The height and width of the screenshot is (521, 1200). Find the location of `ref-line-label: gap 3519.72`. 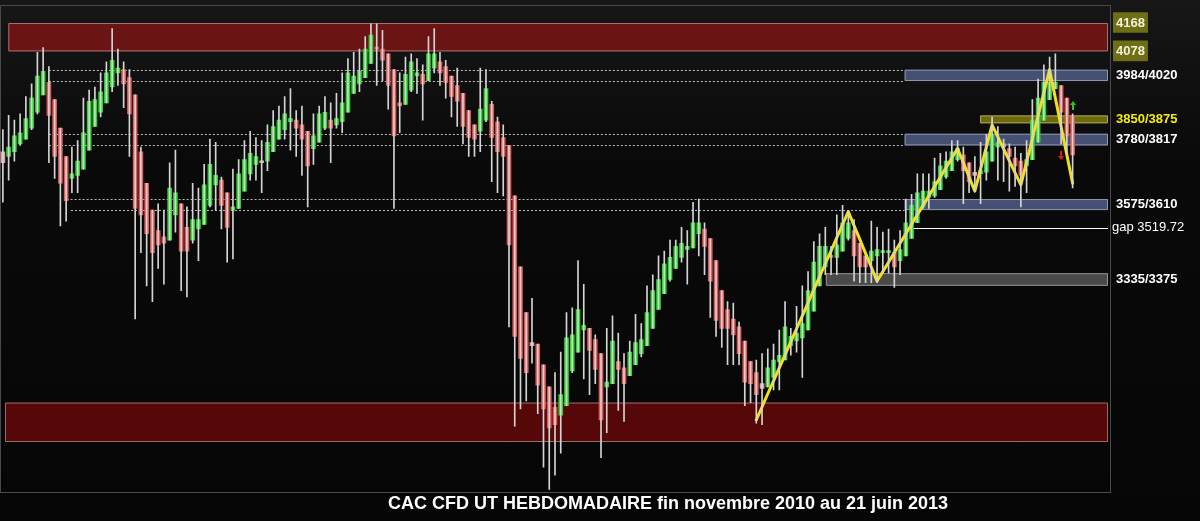

ref-line-label: gap 3519.72 is located at coordinates (1148, 227).